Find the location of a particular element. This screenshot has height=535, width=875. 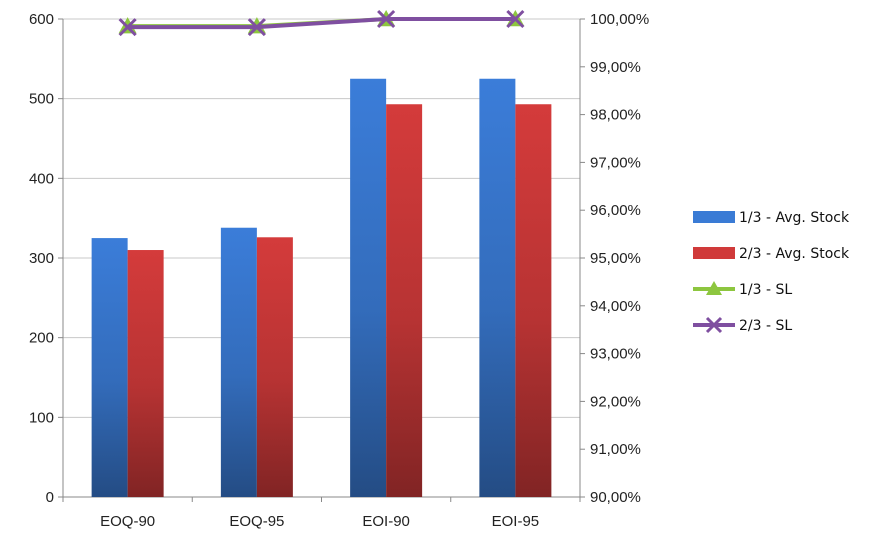

series-line is located at coordinates (321, 23).